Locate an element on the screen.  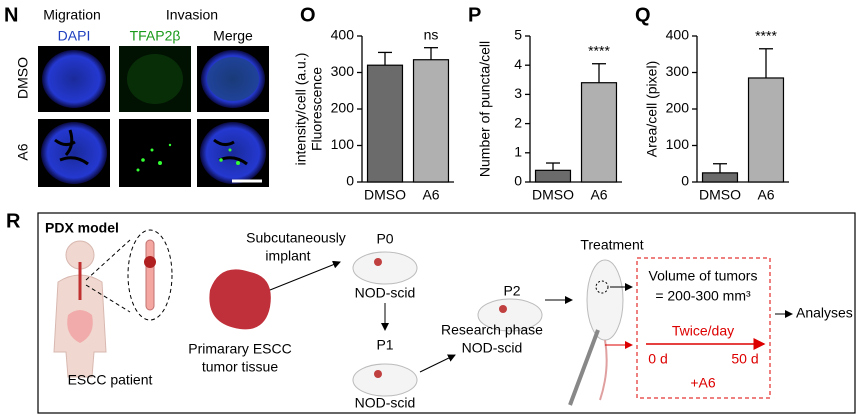
panel-letter: O is located at coordinates (308, 15).